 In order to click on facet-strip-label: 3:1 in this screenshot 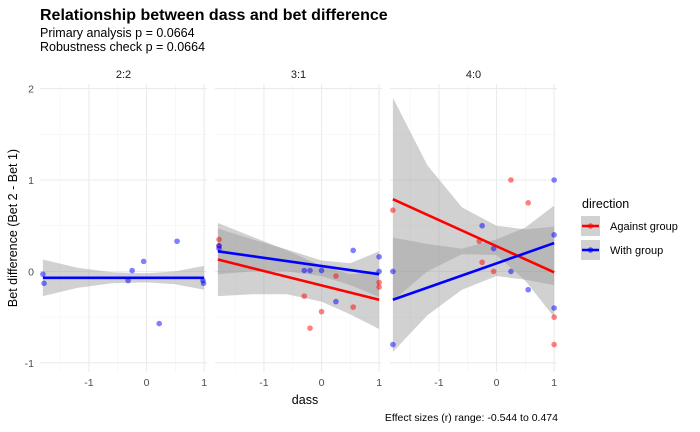, I will do `click(298, 75)`.